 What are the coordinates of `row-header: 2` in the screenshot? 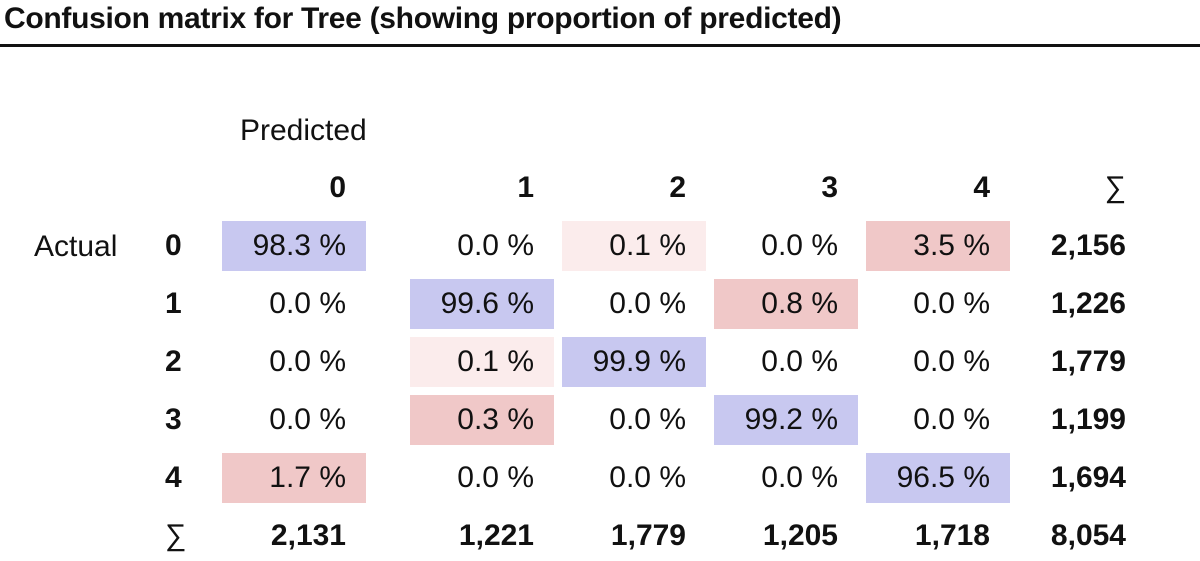 It's located at (173, 361).